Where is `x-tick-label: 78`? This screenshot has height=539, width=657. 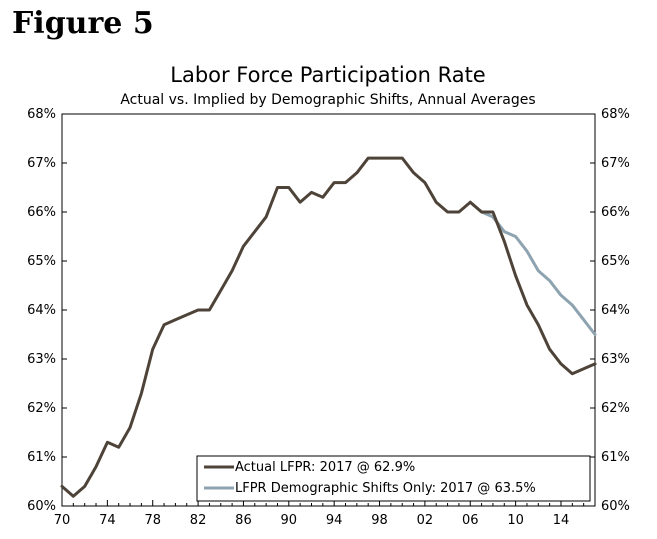 x-tick-label: 78 is located at coordinates (152, 520).